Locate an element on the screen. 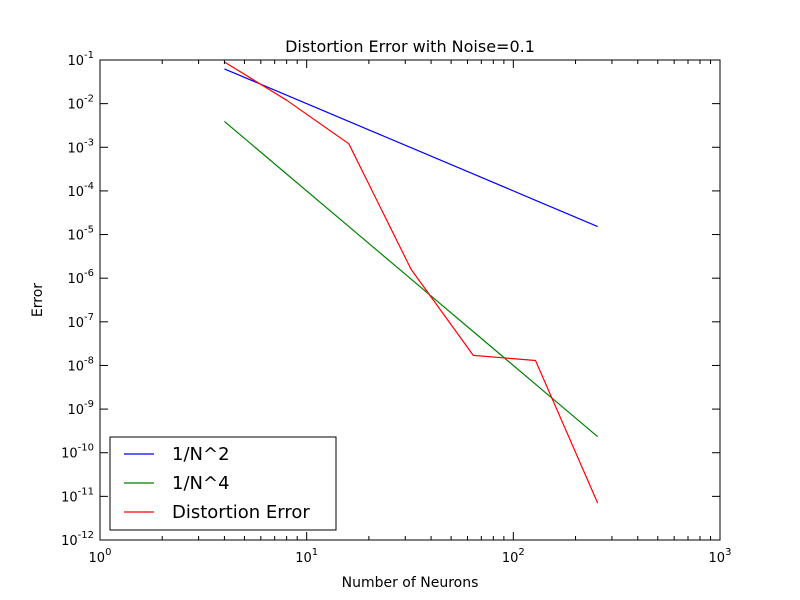 This screenshot has height=600, width=800. y-tick-label: 10⁻¹⁰ is located at coordinates (77, 452).